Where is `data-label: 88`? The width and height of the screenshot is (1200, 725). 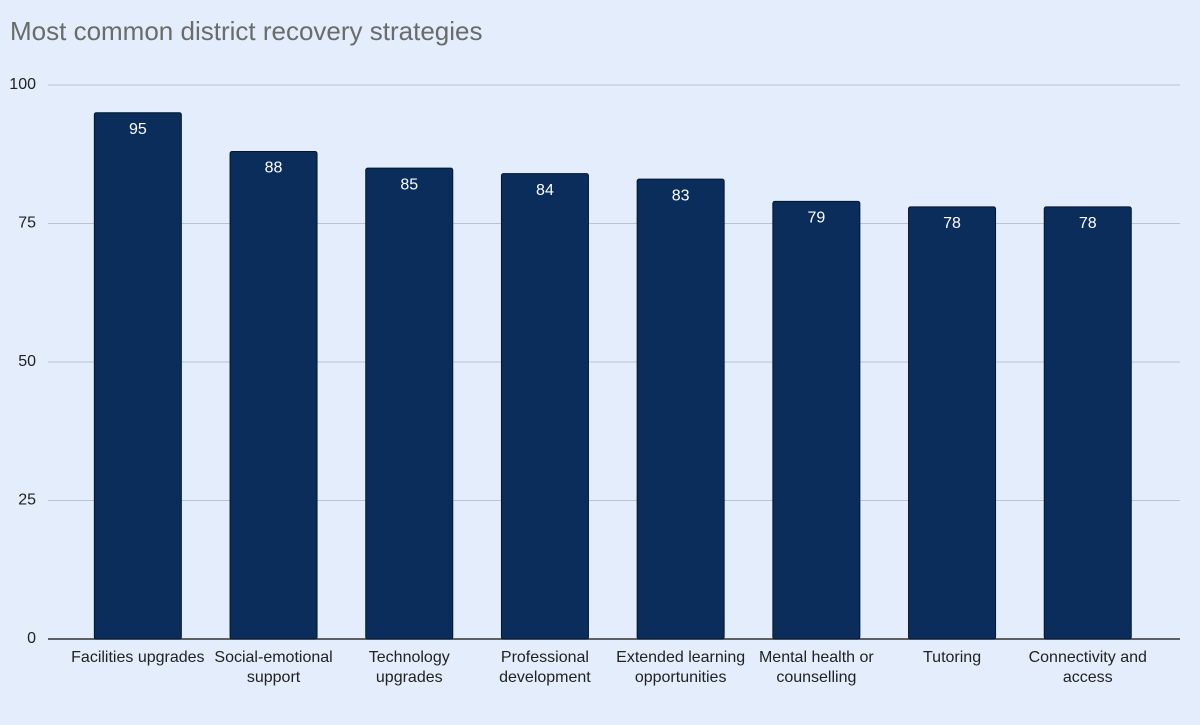
data-label: 88 is located at coordinates (274, 168).